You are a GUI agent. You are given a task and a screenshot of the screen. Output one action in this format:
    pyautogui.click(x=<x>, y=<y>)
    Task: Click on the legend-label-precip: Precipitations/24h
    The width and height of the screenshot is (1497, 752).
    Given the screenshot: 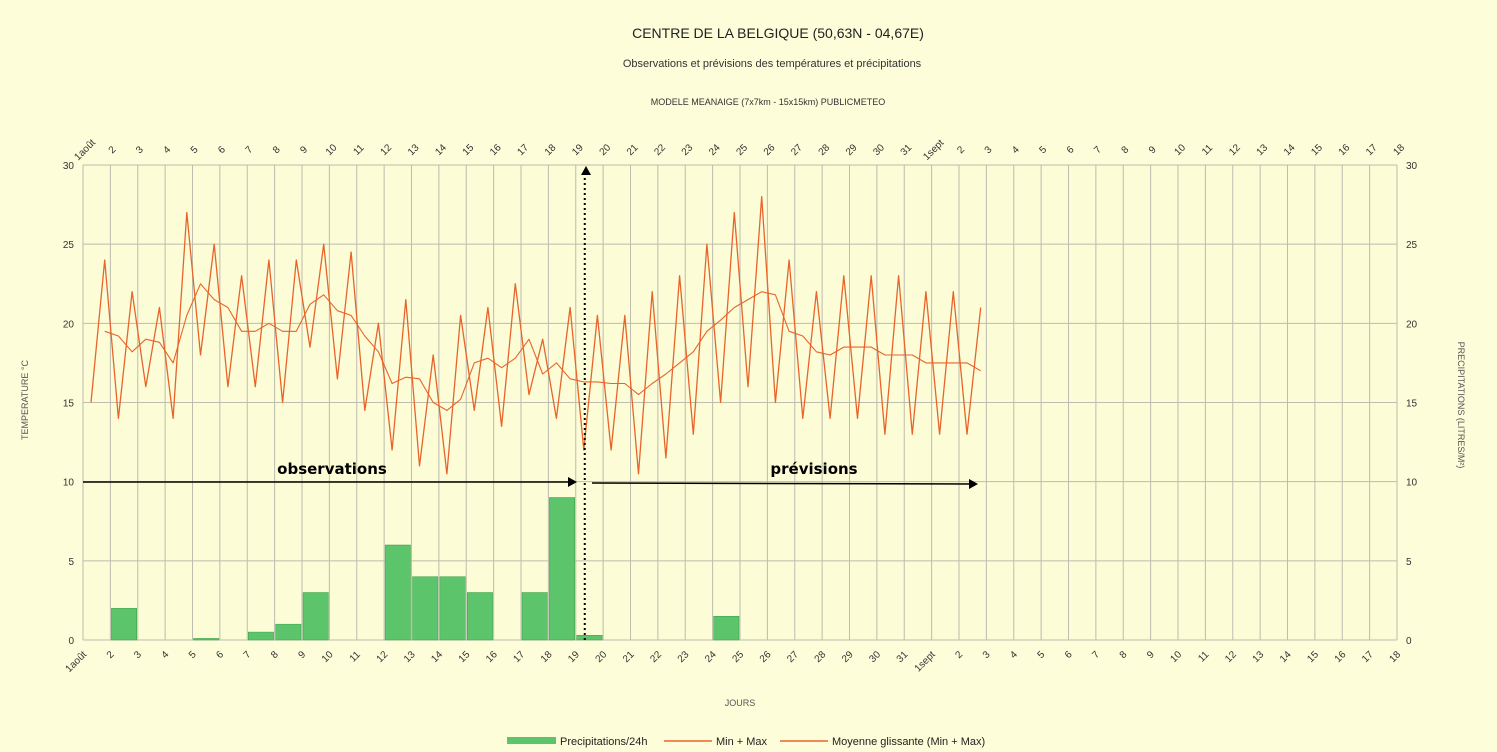 What is the action you would take?
    pyautogui.click(x=603, y=742)
    